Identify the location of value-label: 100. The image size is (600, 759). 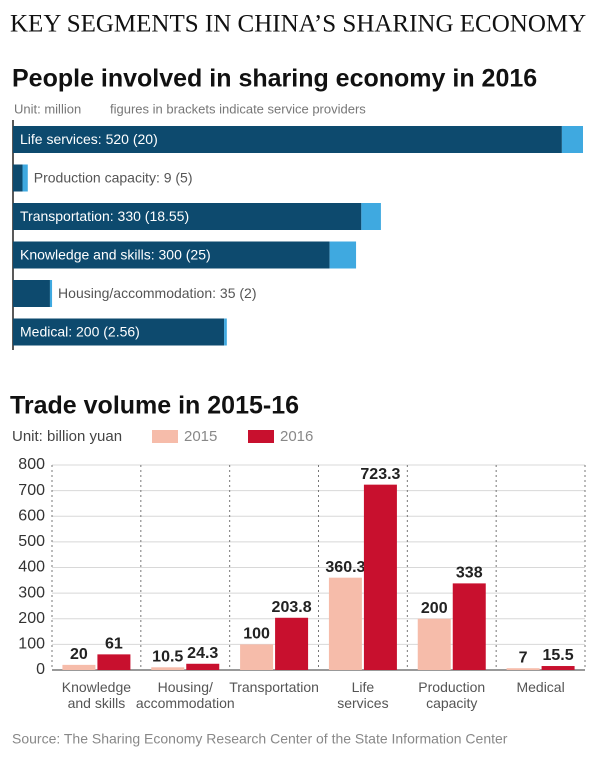
(256, 634).